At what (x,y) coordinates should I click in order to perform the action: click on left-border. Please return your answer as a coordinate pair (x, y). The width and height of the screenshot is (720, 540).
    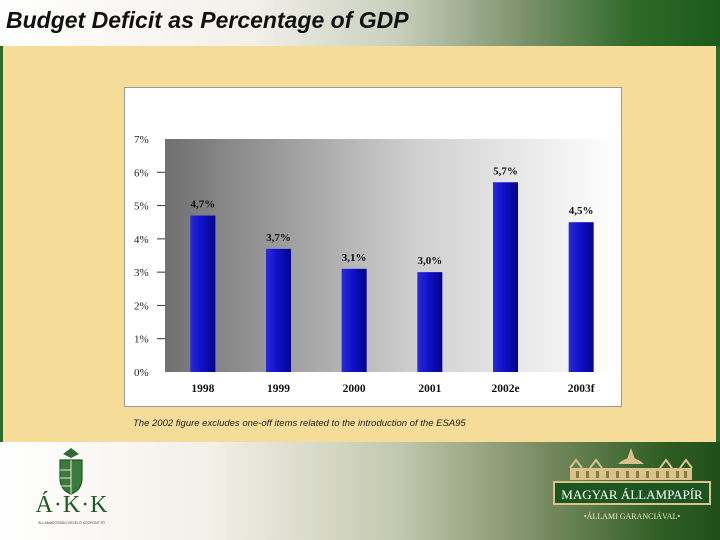
    Looking at the image, I should click on (1, 244).